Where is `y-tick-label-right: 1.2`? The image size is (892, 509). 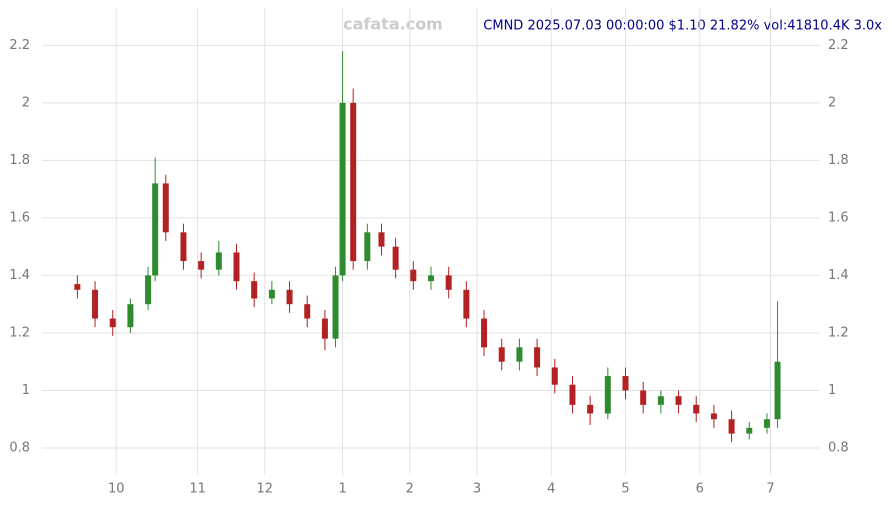 y-tick-label-right: 1.2 is located at coordinates (838, 332).